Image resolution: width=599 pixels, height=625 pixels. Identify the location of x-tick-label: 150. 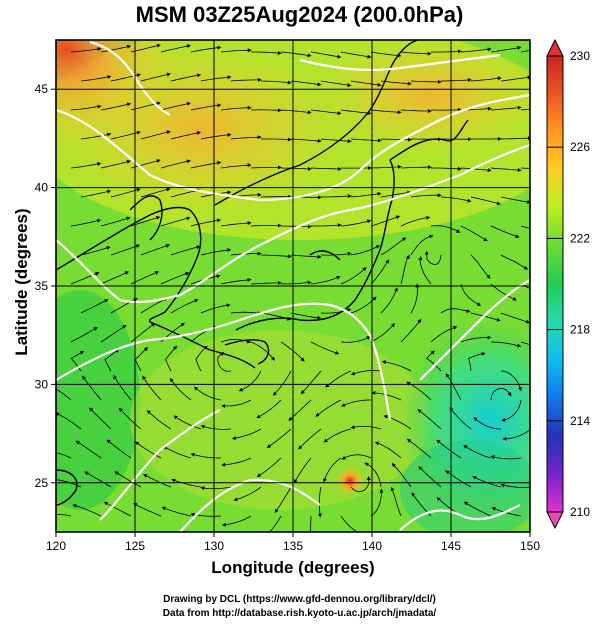
(530, 546).